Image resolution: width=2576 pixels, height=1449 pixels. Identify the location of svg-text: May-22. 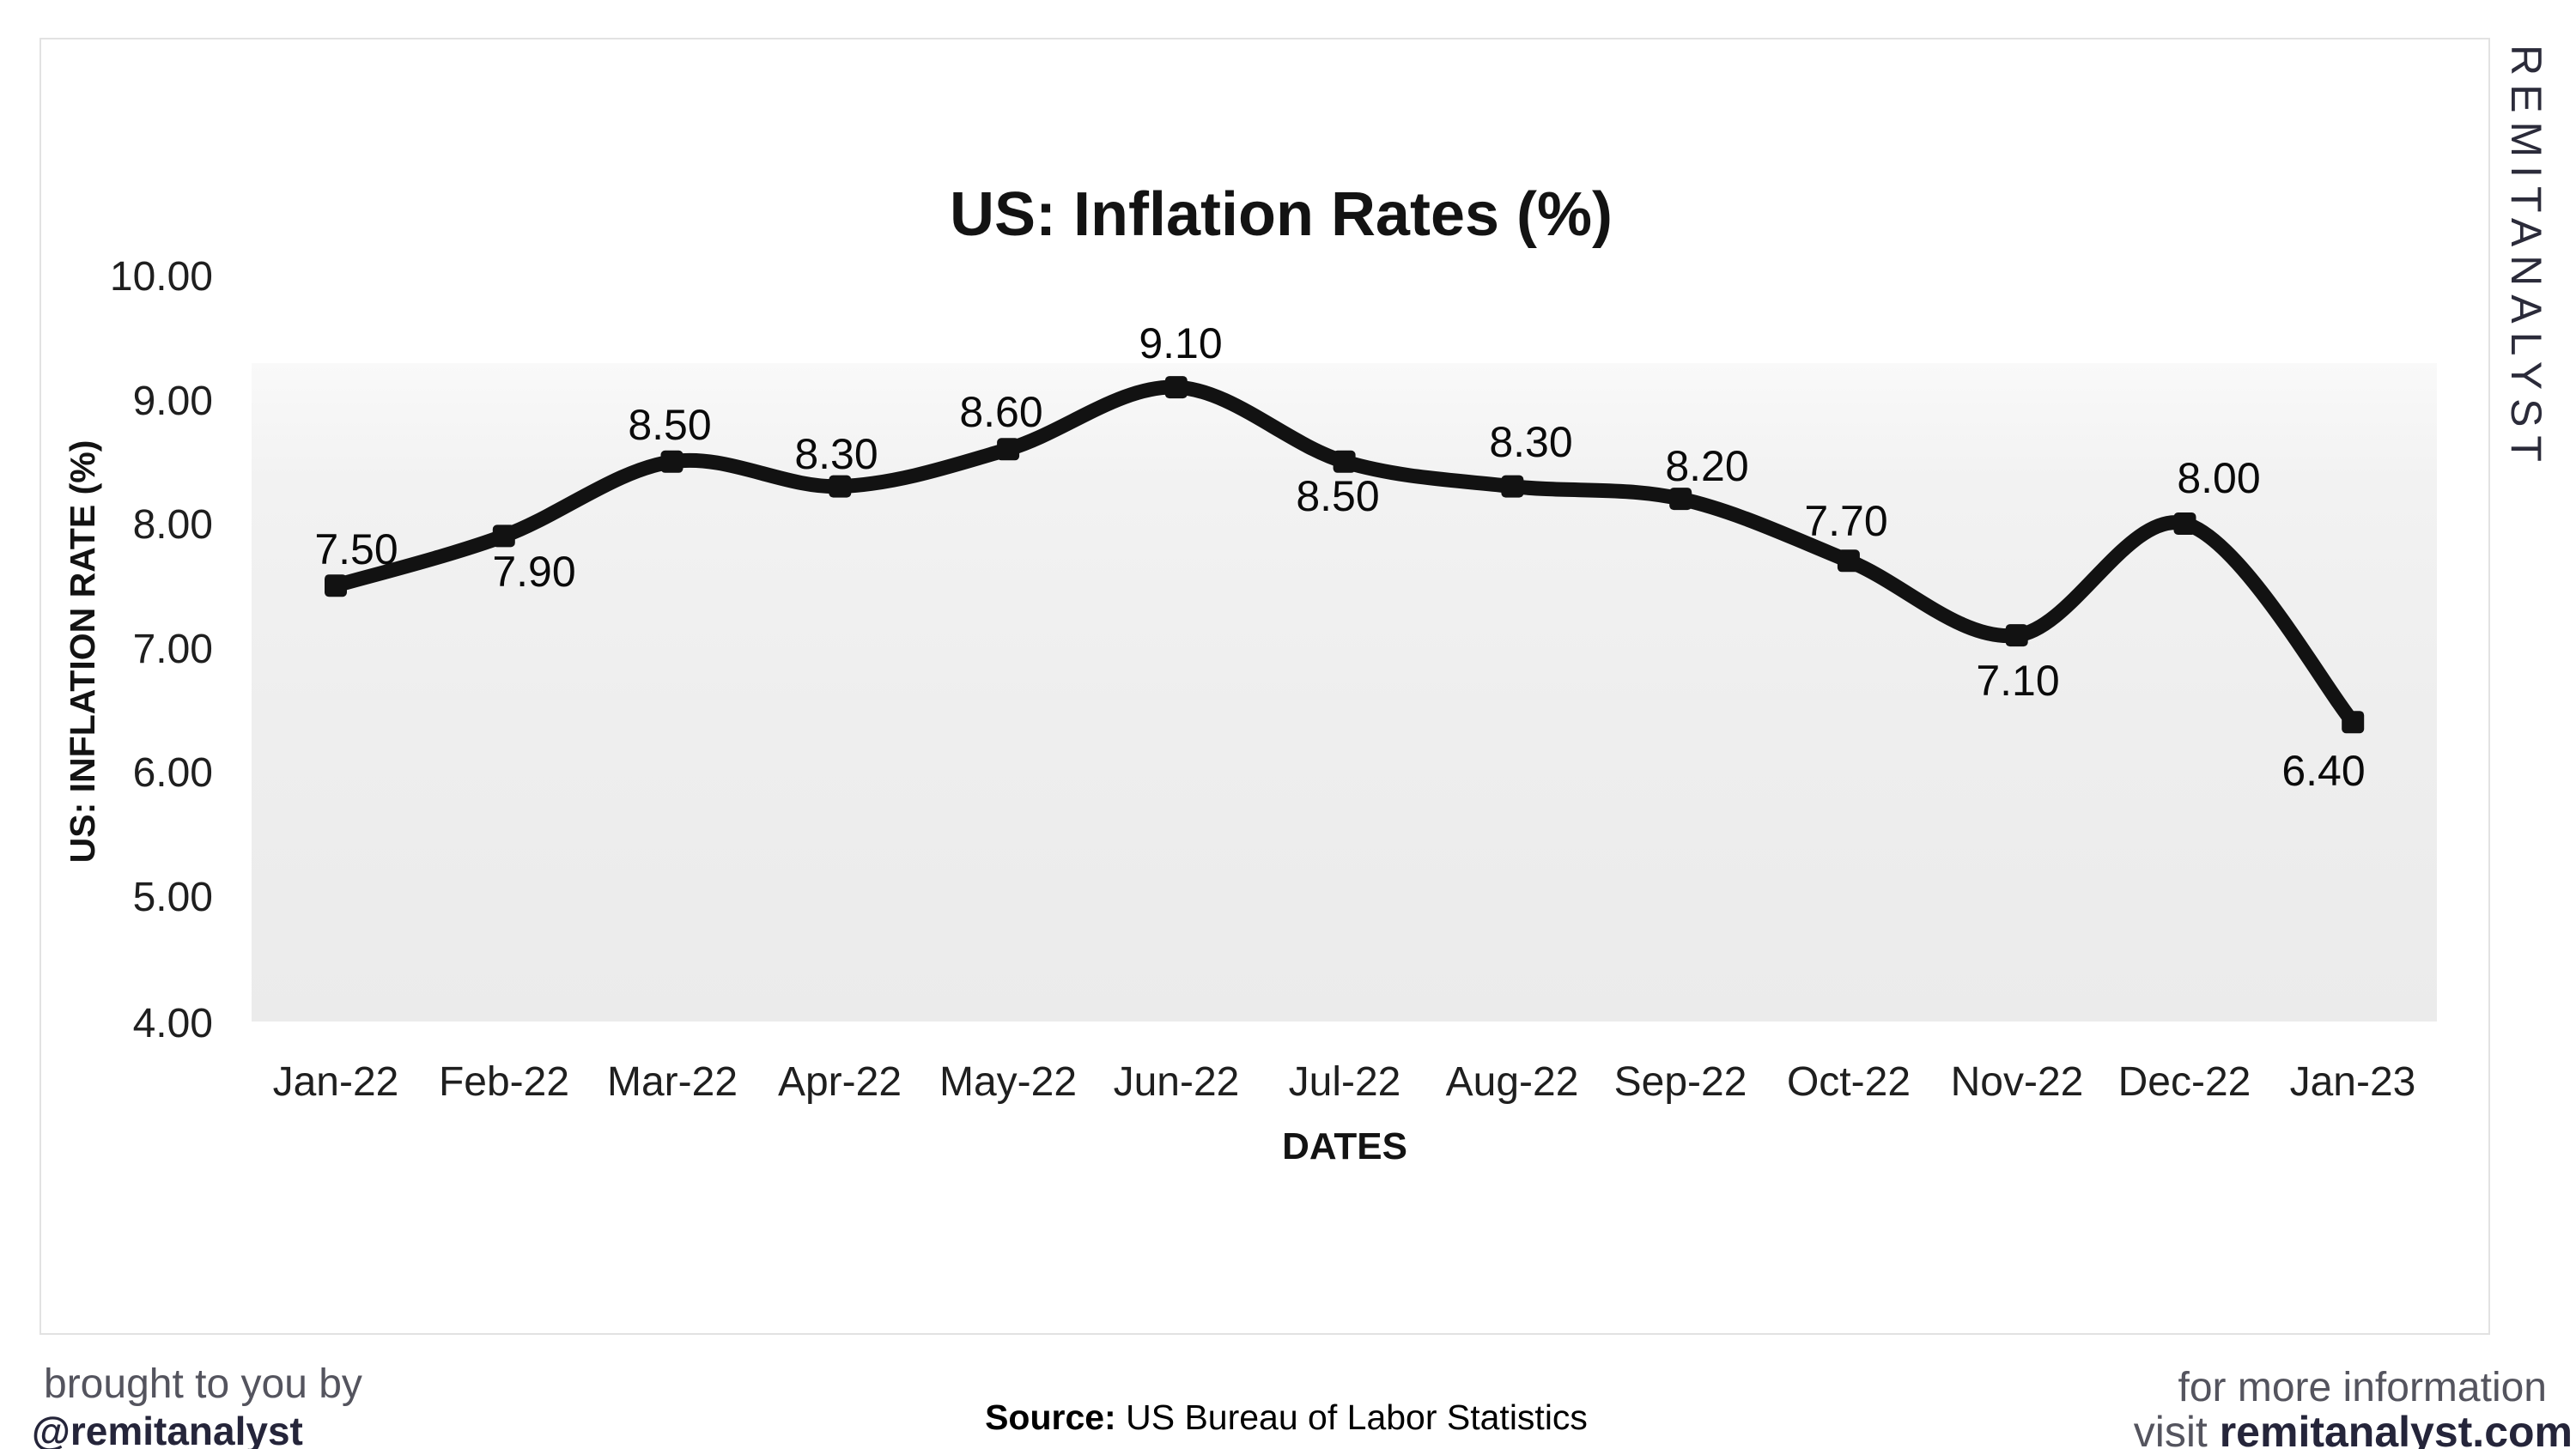
(1008, 1082).